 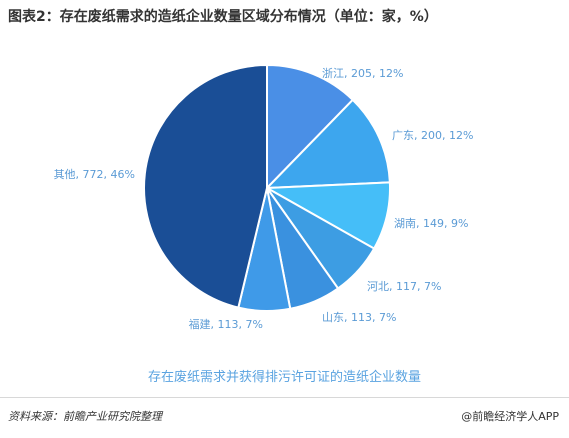 I want to click on source-note: 资料来源：前瞻产业研究院整理, so click(x=85, y=416).